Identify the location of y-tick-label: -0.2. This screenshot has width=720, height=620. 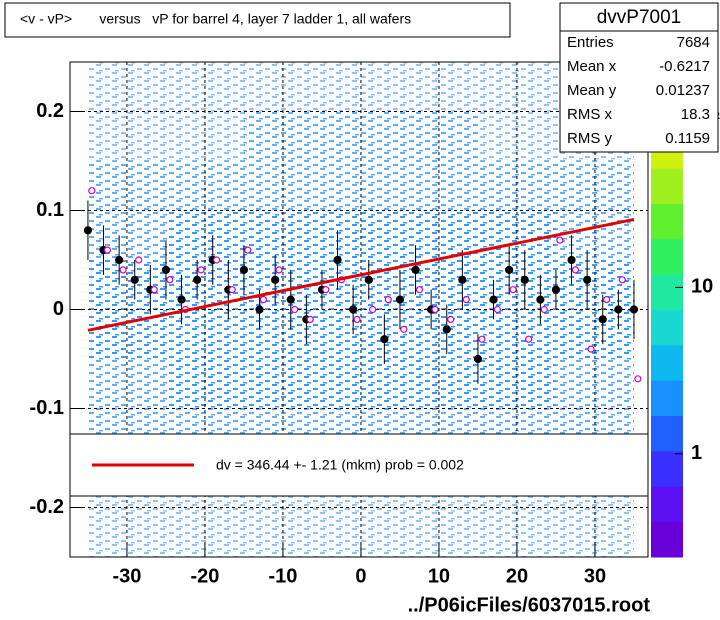
(47, 507).